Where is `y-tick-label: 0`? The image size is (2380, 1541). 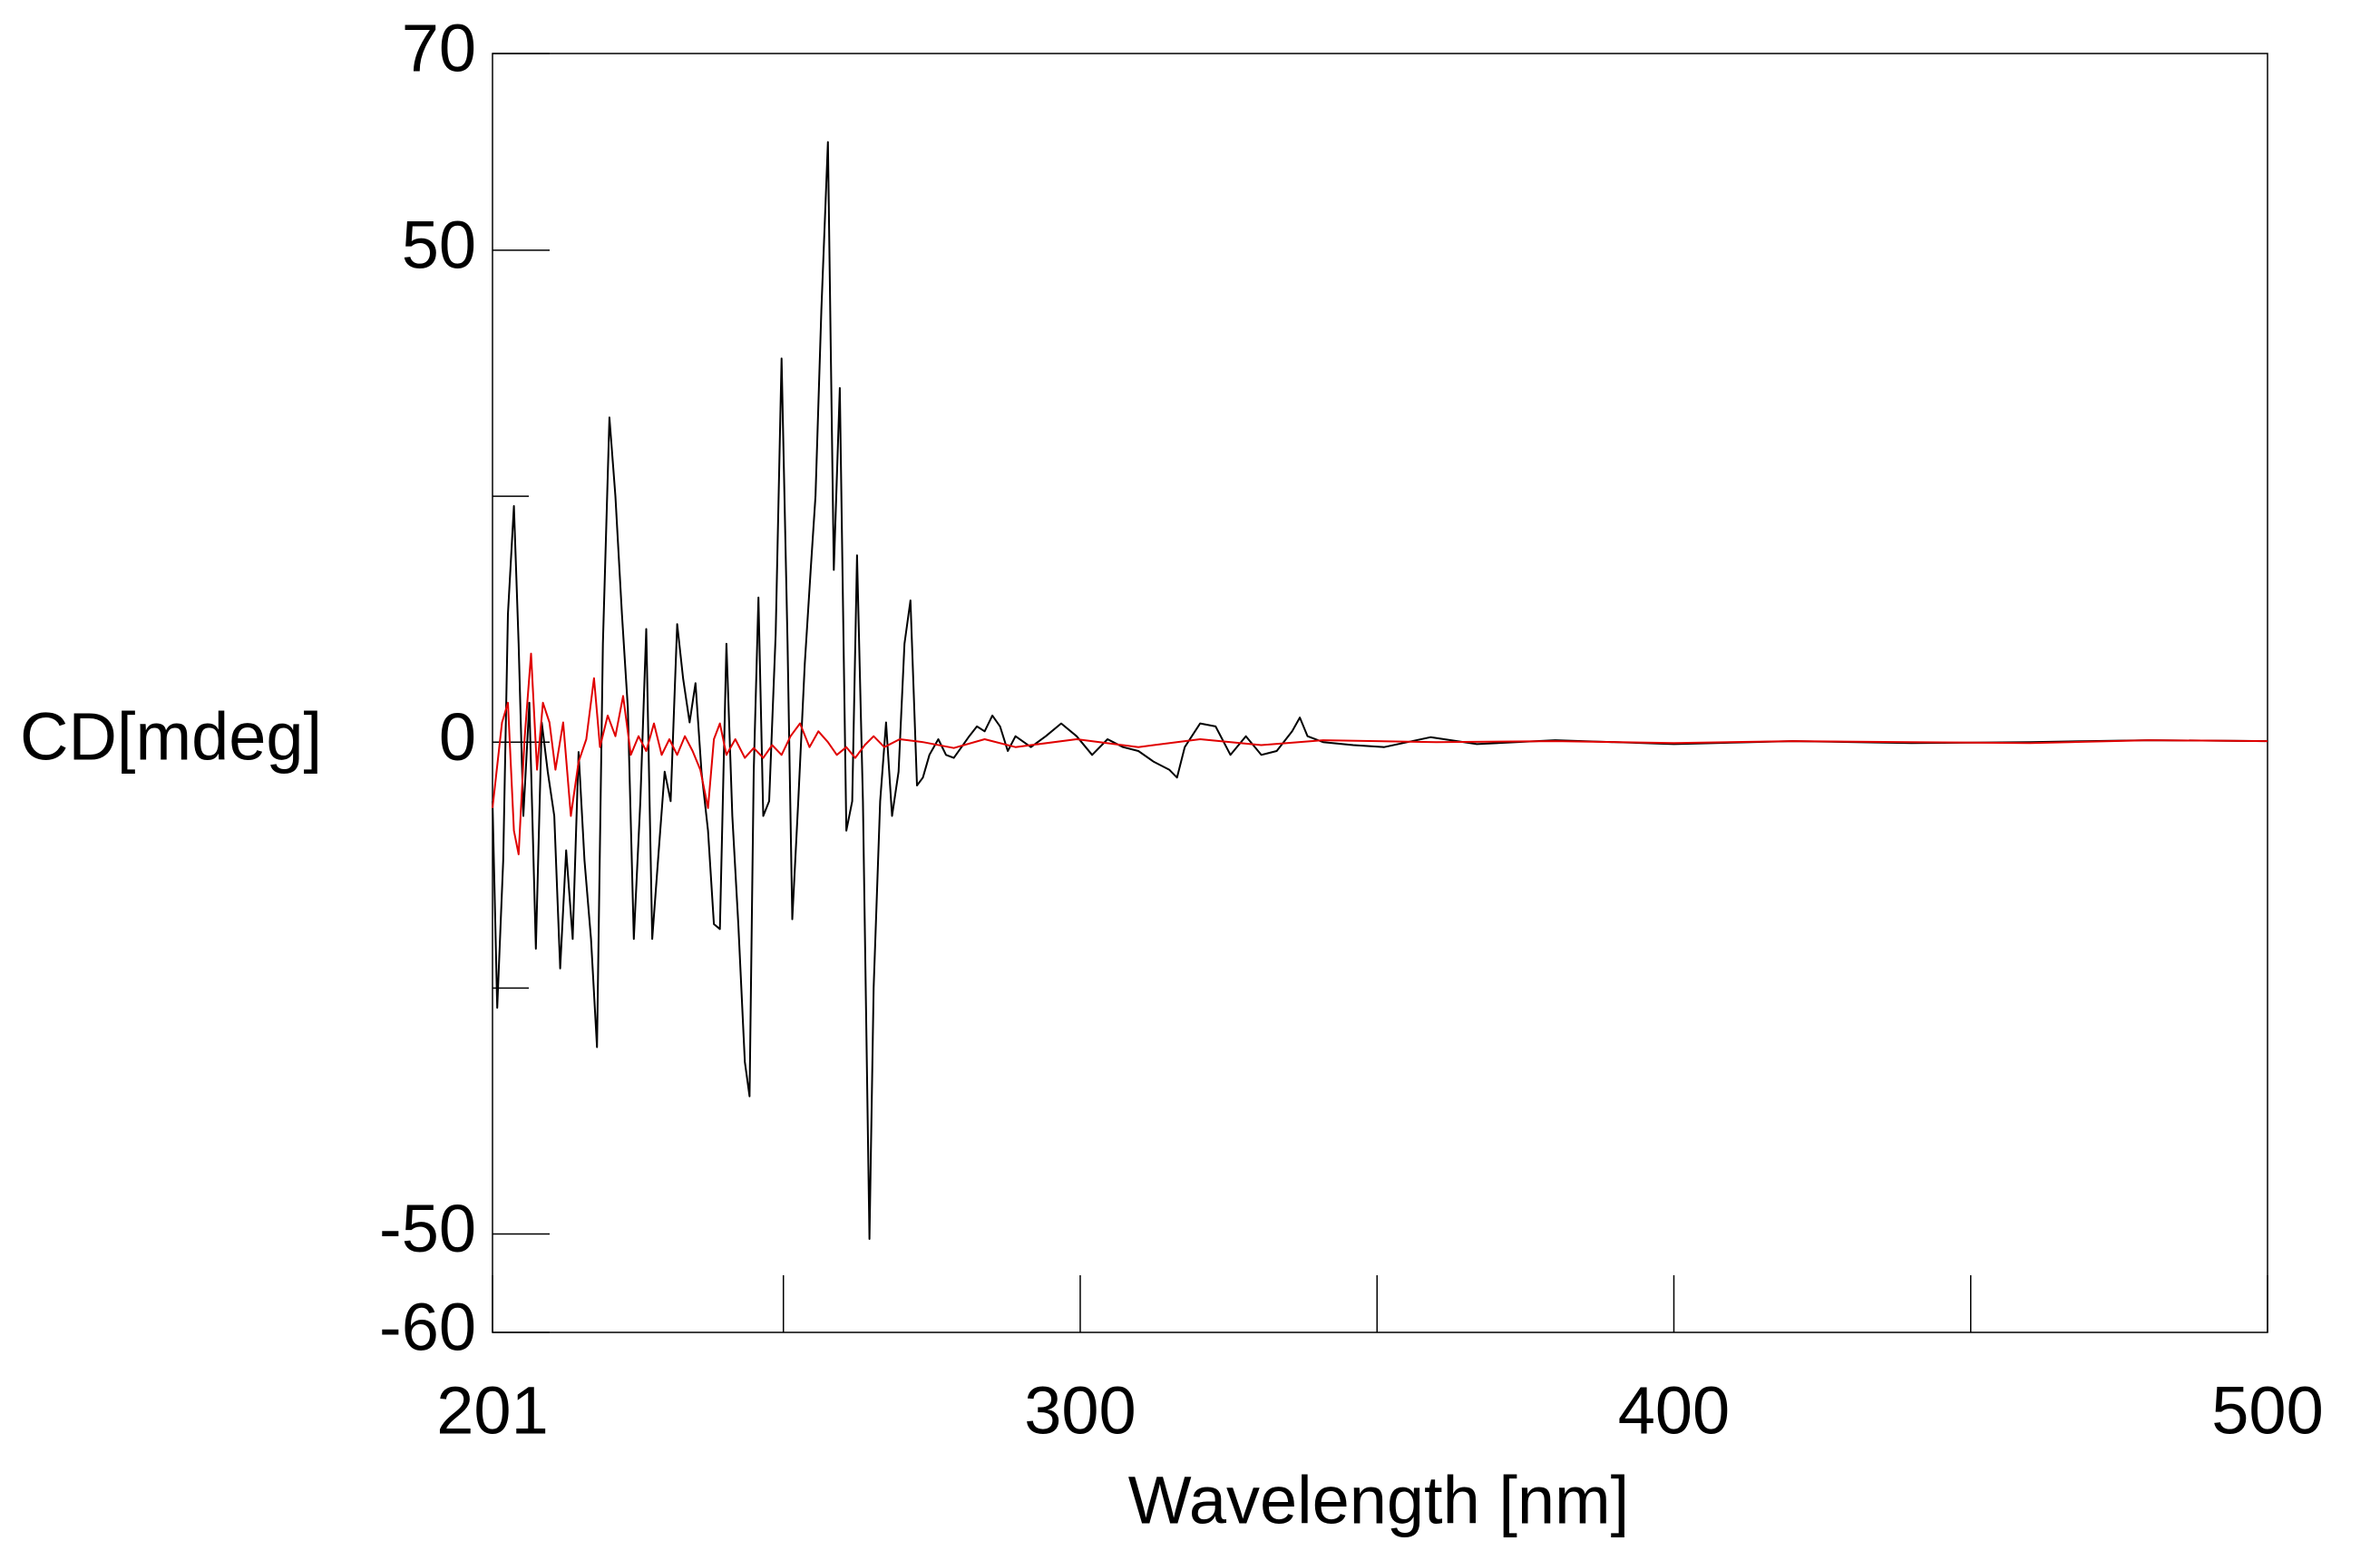
y-tick-label: 0 is located at coordinates (458, 737).